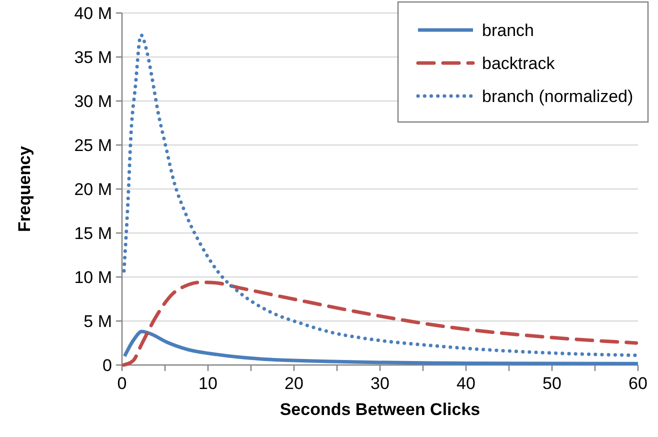  Describe the element at coordinates (508, 30) in the screenshot. I see `legend-label: branch` at that location.